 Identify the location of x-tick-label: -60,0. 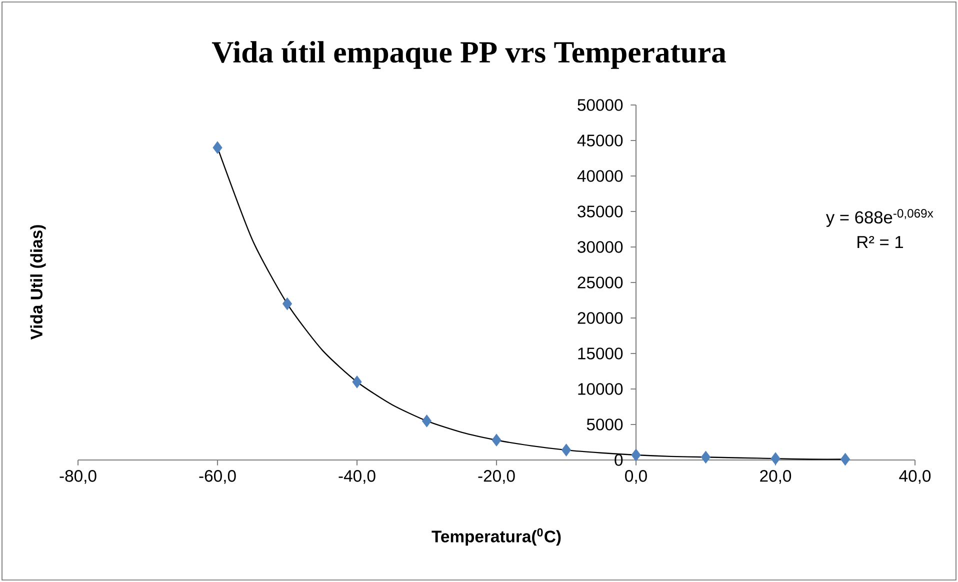
(217, 477).